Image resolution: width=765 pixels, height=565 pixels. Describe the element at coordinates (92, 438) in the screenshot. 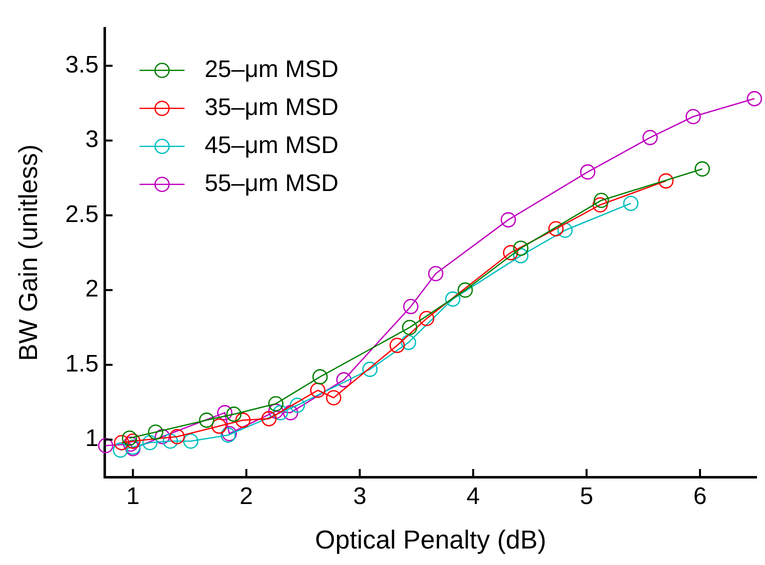

I see `y-tick-label: 1` at that location.